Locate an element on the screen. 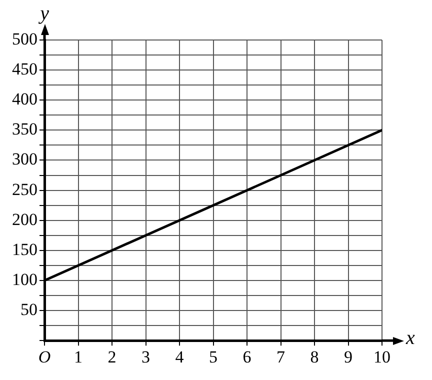  y-tick-label: 250 is located at coordinates (25, 189).